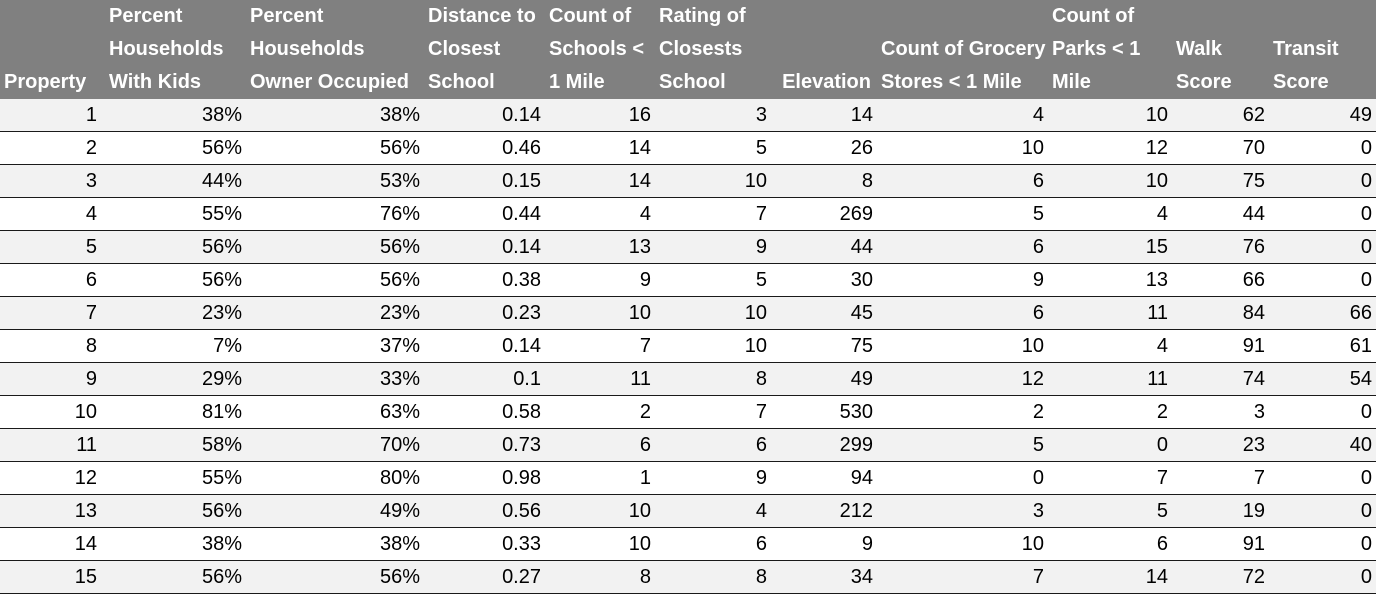  I want to click on table-cell: 76%, so click(335, 214).